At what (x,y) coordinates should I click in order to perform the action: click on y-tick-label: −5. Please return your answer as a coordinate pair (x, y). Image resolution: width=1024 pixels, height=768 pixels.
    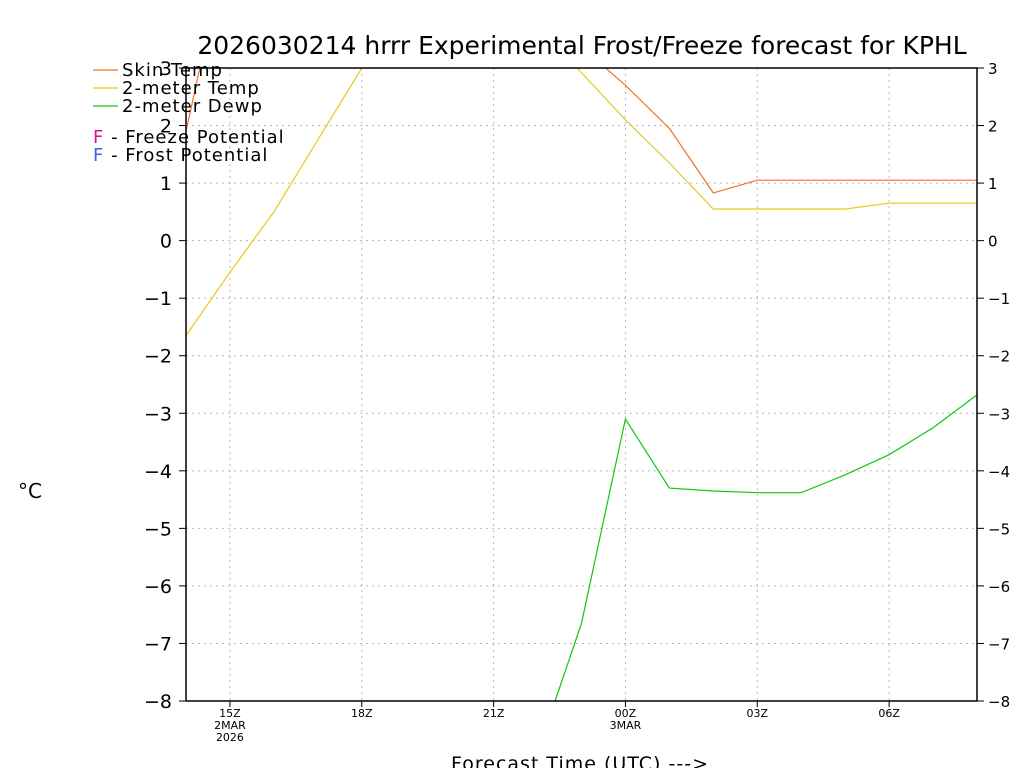
    Looking at the image, I should click on (158, 529).